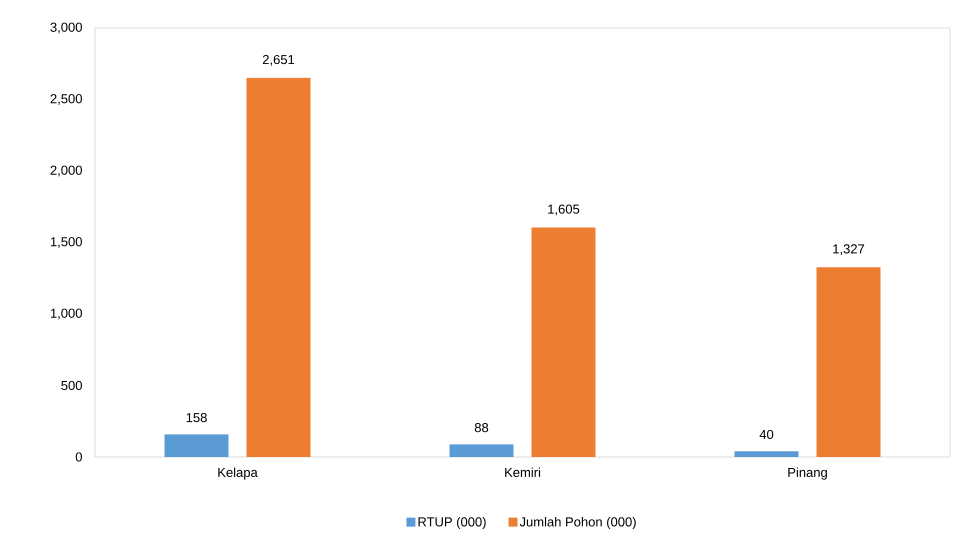 The width and height of the screenshot is (956, 552). Describe the element at coordinates (71, 385) in the screenshot. I see `y-tick-label: 500` at that location.